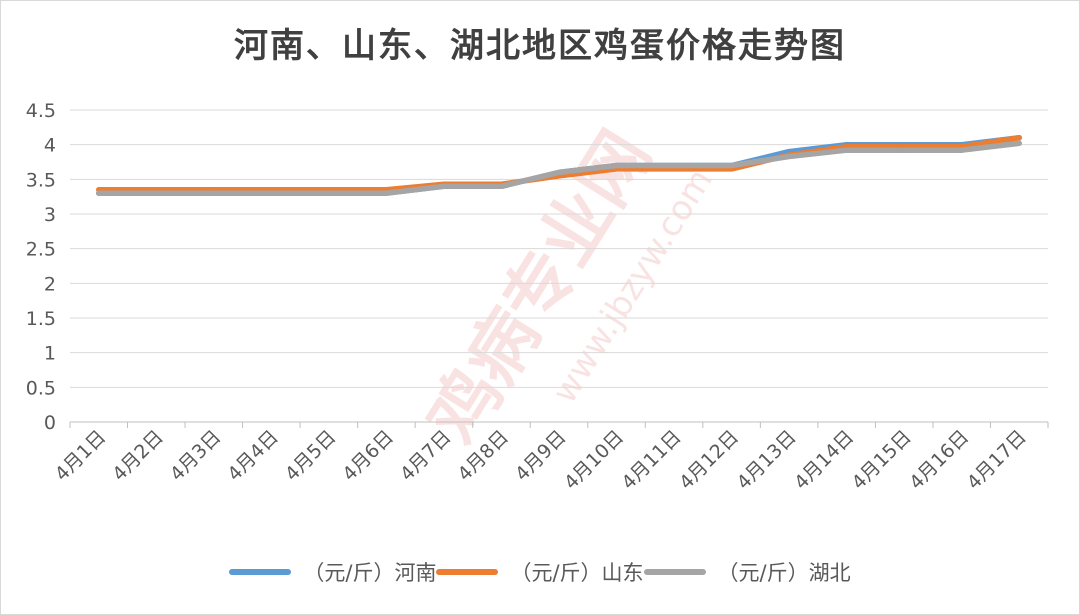  What do you see at coordinates (784, 573) in the screenshot?
I see `legend-label-hubei: （元/斤）湖北` at bounding box center [784, 573].